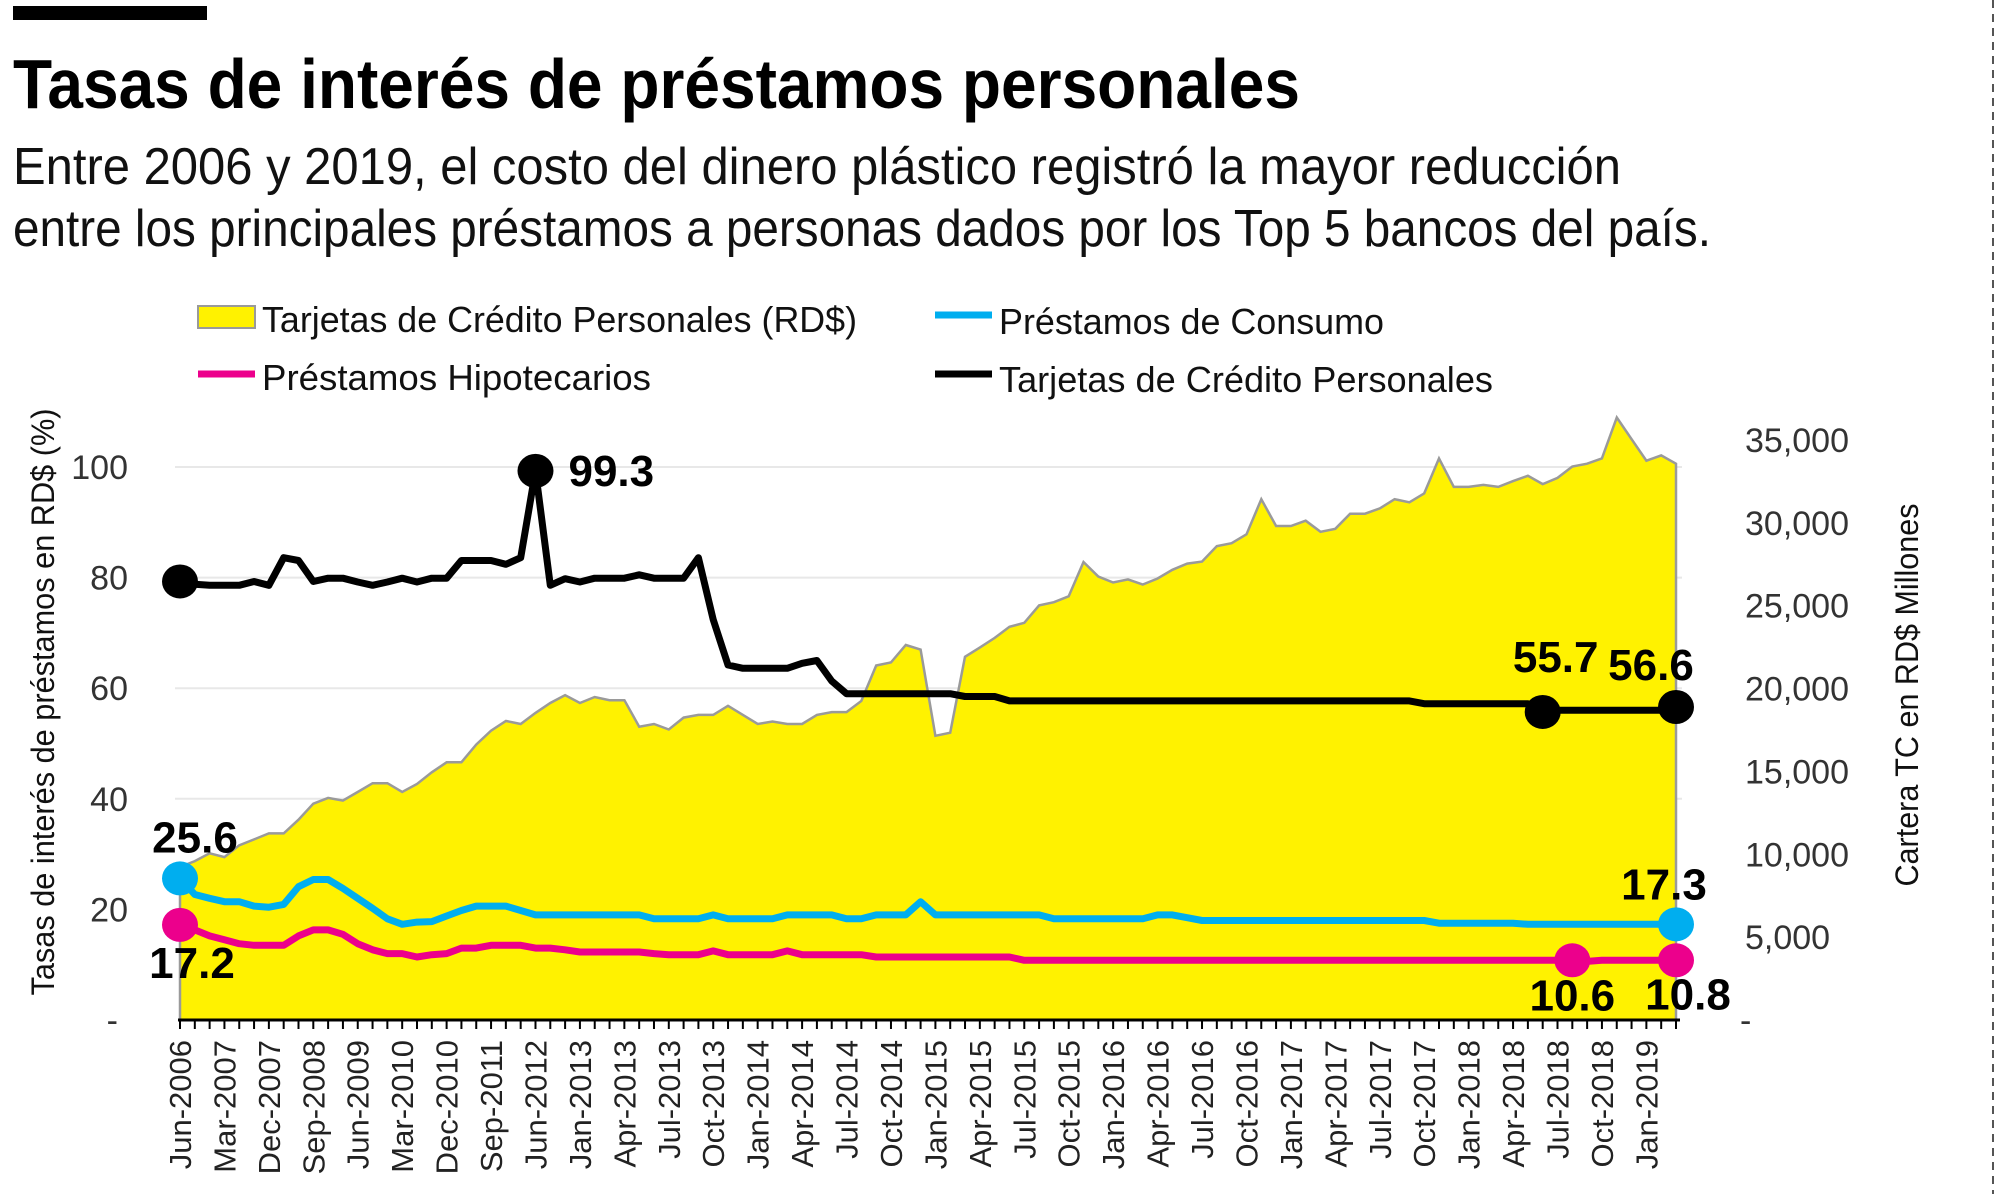 The width and height of the screenshot is (2000, 1194). Describe the element at coordinates (656, 84) in the screenshot. I see `chart-title: Tasas de interés de préstamos personales` at that location.